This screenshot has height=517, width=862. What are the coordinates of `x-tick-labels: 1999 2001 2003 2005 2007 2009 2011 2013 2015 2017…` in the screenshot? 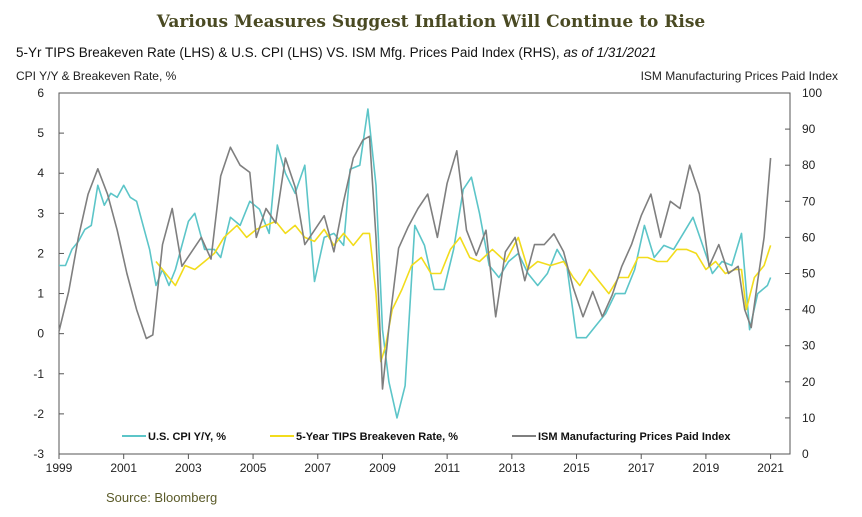 It's located at (415, 464).